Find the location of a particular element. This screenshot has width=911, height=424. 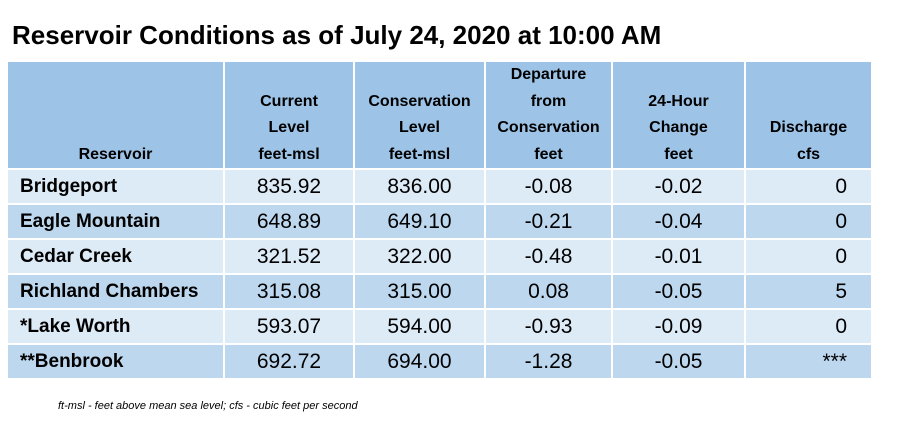

table-row: Cedar Creek 321.52 322.00 -0.48 -0.01 0 is located at coordinates (439, 257).